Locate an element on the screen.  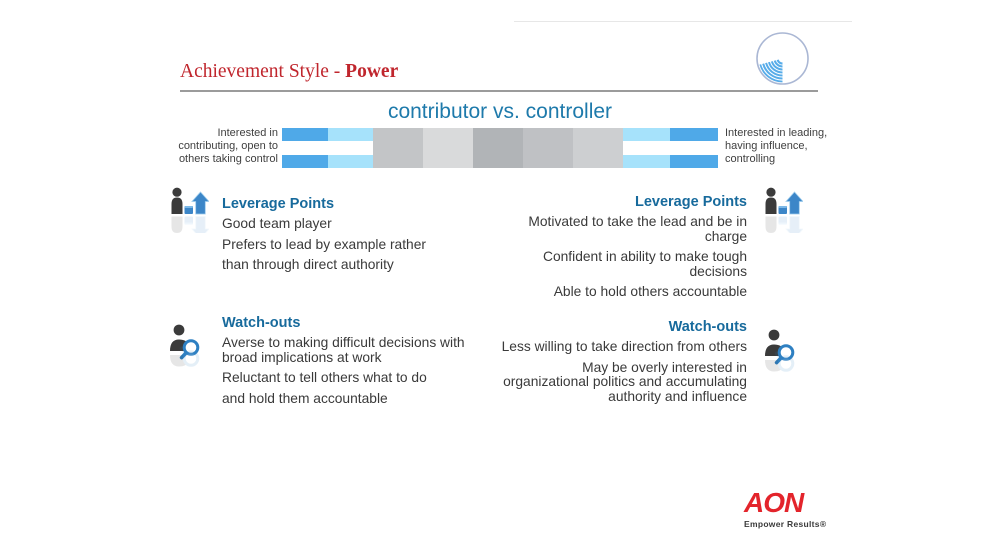
page-title-emphasis: Power is located at coordinates (372, 71).